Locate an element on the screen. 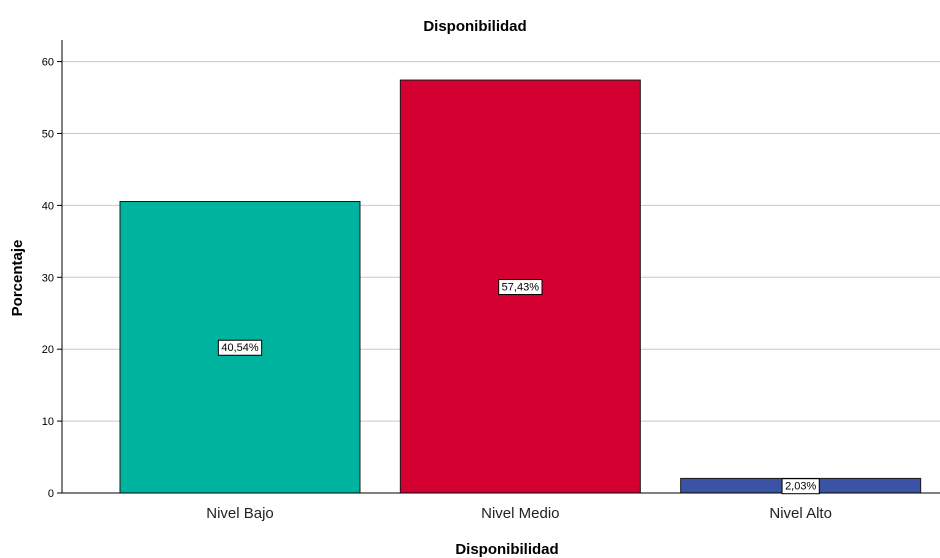 This screenshot has height=558, width=940. data-label-text: 57,43% is located at coordinates (521, 288).